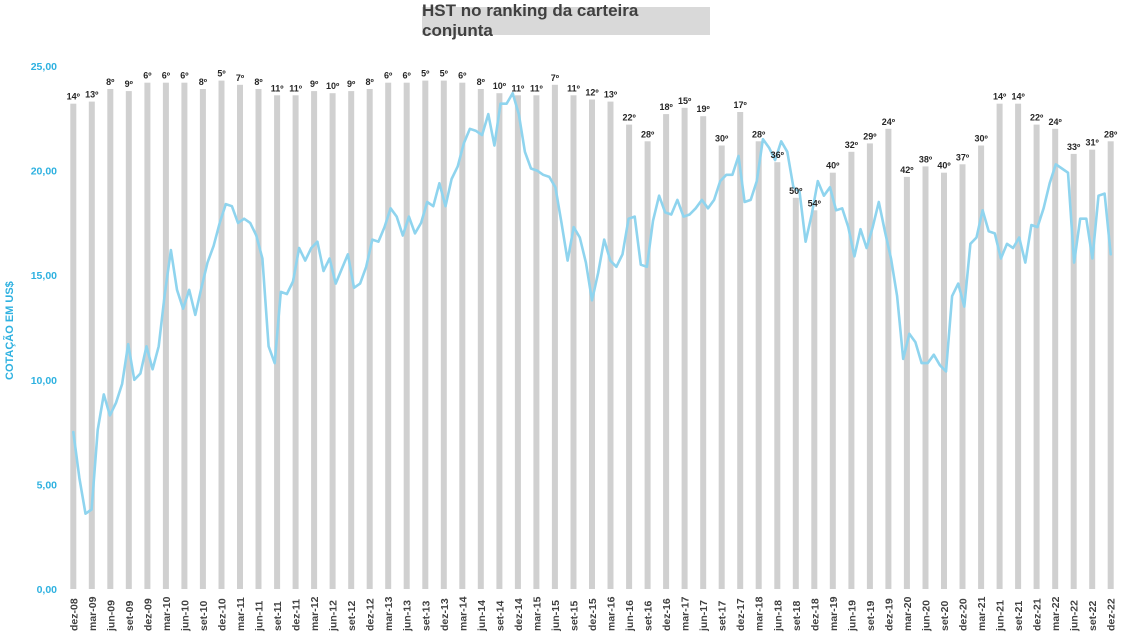 This screenshot has width=1136, height=643. Describe the element at coordinates (44, 276) in the screenshot. I see `y-tick-label: 15,00` at that location.